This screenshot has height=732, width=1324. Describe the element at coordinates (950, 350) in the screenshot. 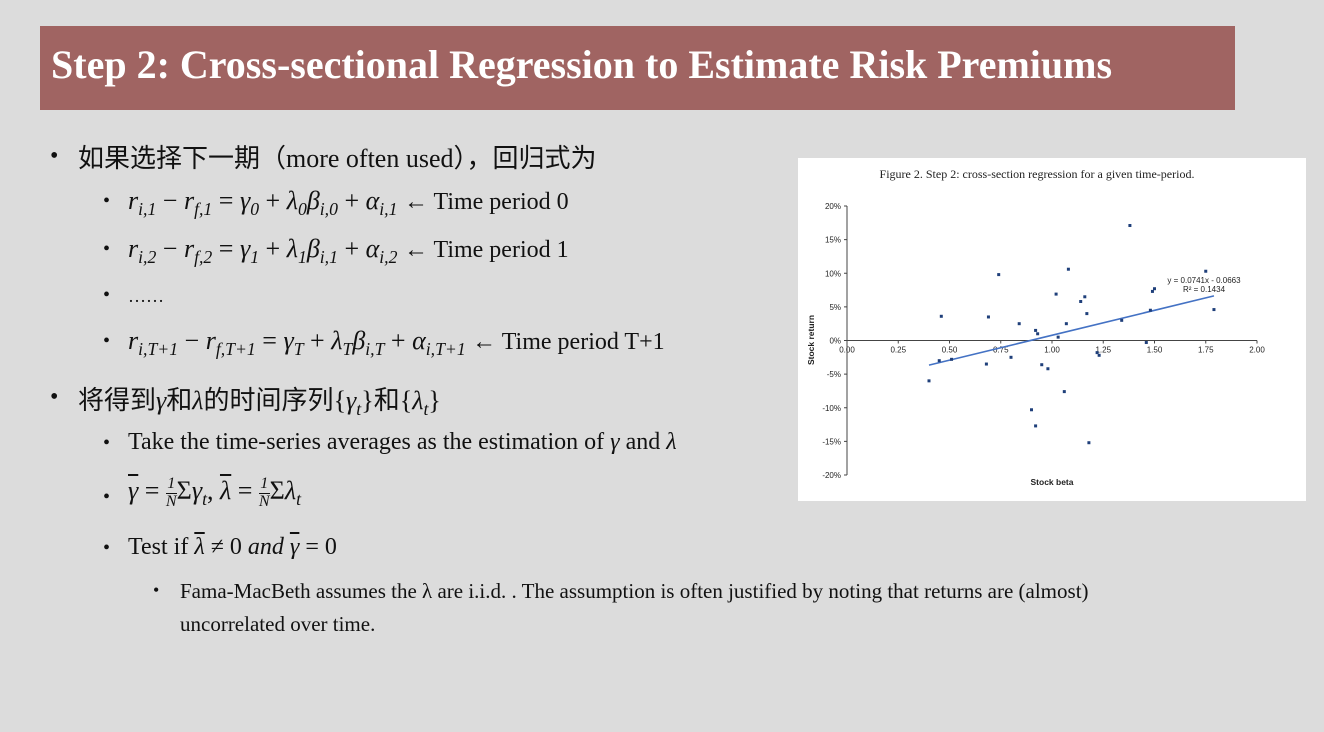

I see `x-tick-label: 0.50` at that location.